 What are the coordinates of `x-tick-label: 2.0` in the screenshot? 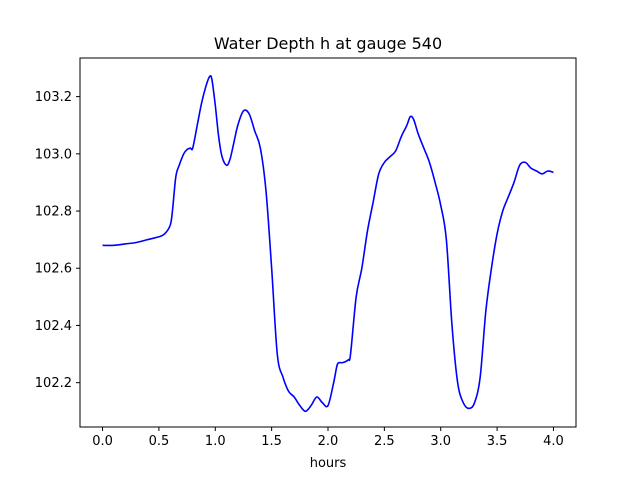 It's located at (328, 441).